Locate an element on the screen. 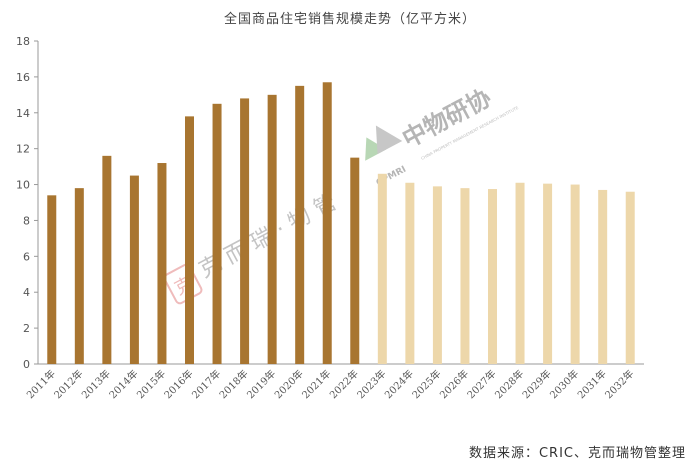  y-tick-label: 16 is located at coordinates (23, 77).